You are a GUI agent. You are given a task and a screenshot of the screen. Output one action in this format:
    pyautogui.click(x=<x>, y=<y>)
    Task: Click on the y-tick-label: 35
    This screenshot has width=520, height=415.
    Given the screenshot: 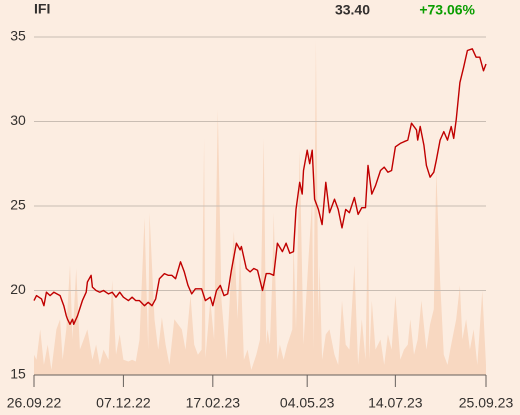 What is the action you would take?
    pyautogui.click(x=18, y=36)
    